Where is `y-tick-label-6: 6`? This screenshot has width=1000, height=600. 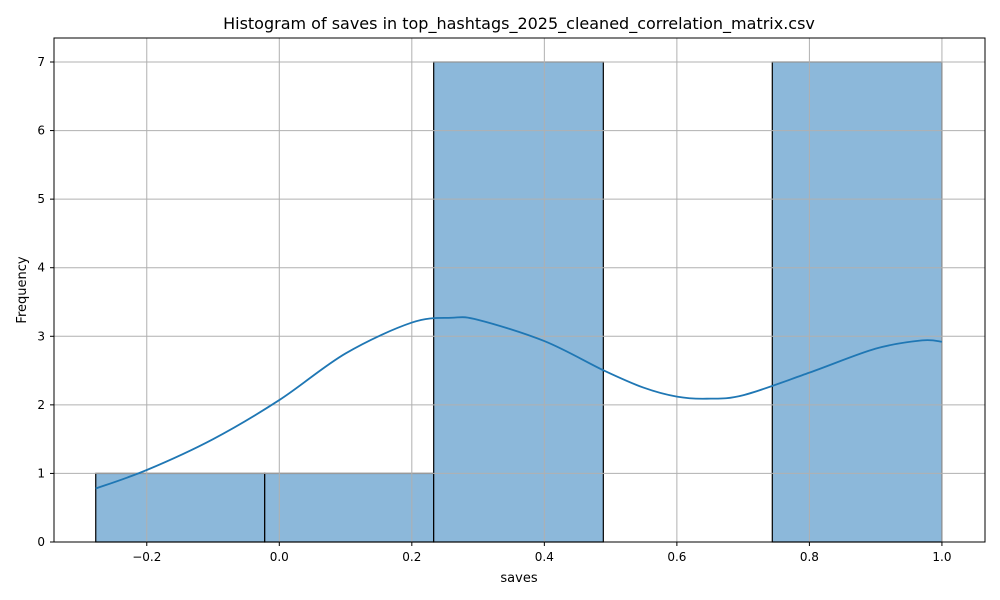 y-tick-label-6: 6 is located at coordinates (41, 131).